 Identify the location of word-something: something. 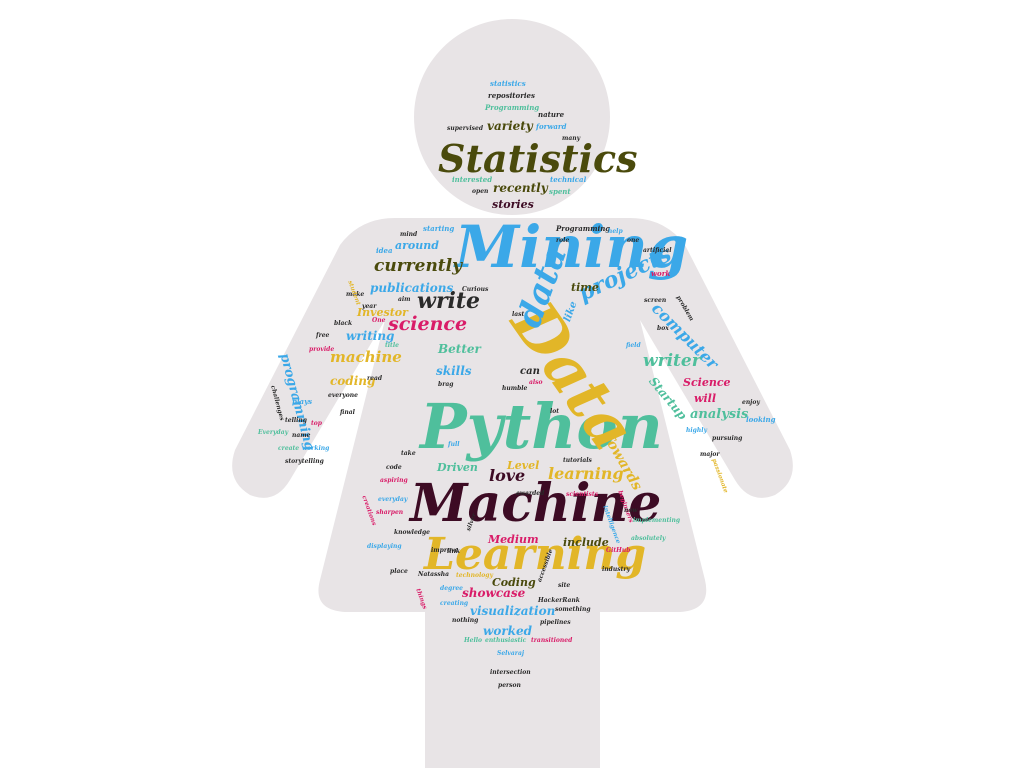
(573, 609).